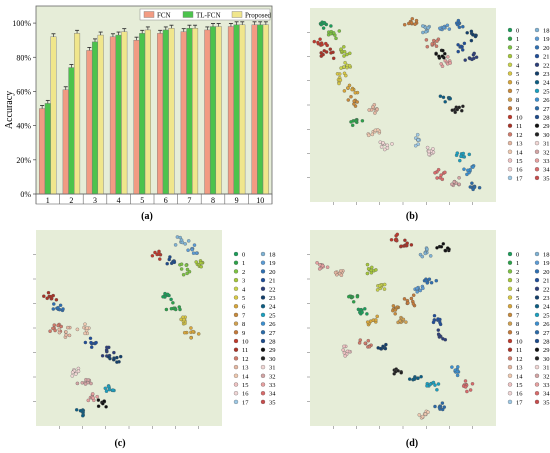  What do you see at coordinates (519, 342) in the screenshot?
I see `legend-label: 10` at bounding box center [519, 342].